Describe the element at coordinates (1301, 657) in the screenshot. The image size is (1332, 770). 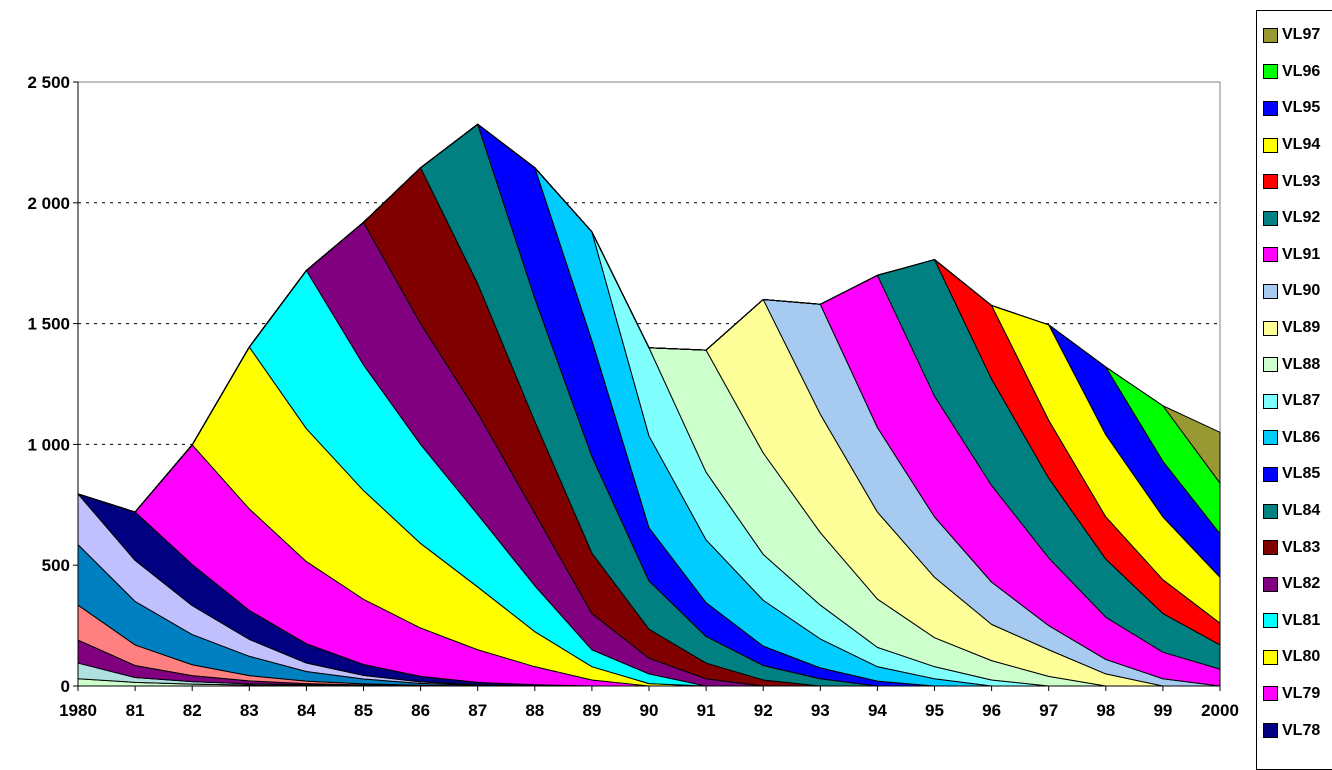
I see `legend-label: VL80` at that location.